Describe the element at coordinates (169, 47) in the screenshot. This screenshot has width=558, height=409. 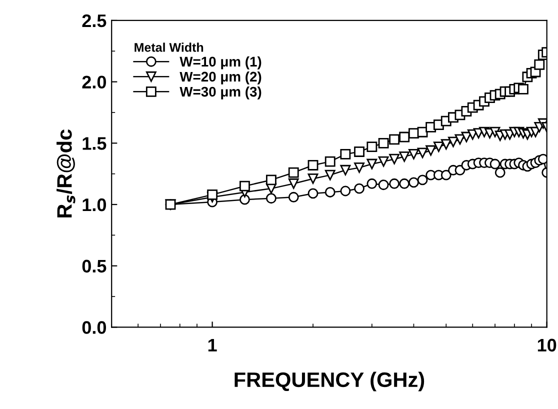
I see `legend-title: Metal Width` at that location.